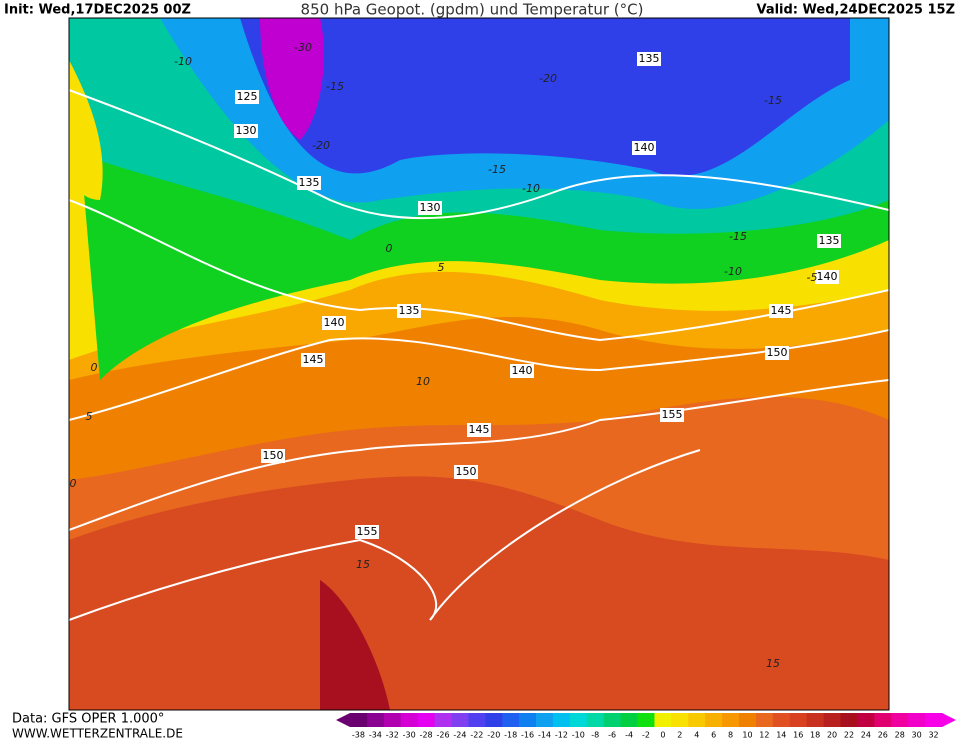  Describe the element at coordinates (812, 277) in the screenshot. I see `temperature-label: -5` at that location.